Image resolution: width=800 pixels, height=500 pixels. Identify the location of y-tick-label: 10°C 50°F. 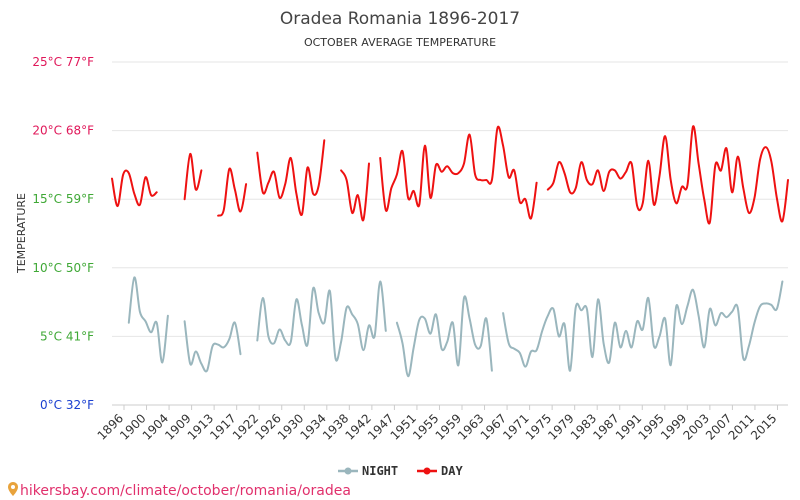
(63, 268).